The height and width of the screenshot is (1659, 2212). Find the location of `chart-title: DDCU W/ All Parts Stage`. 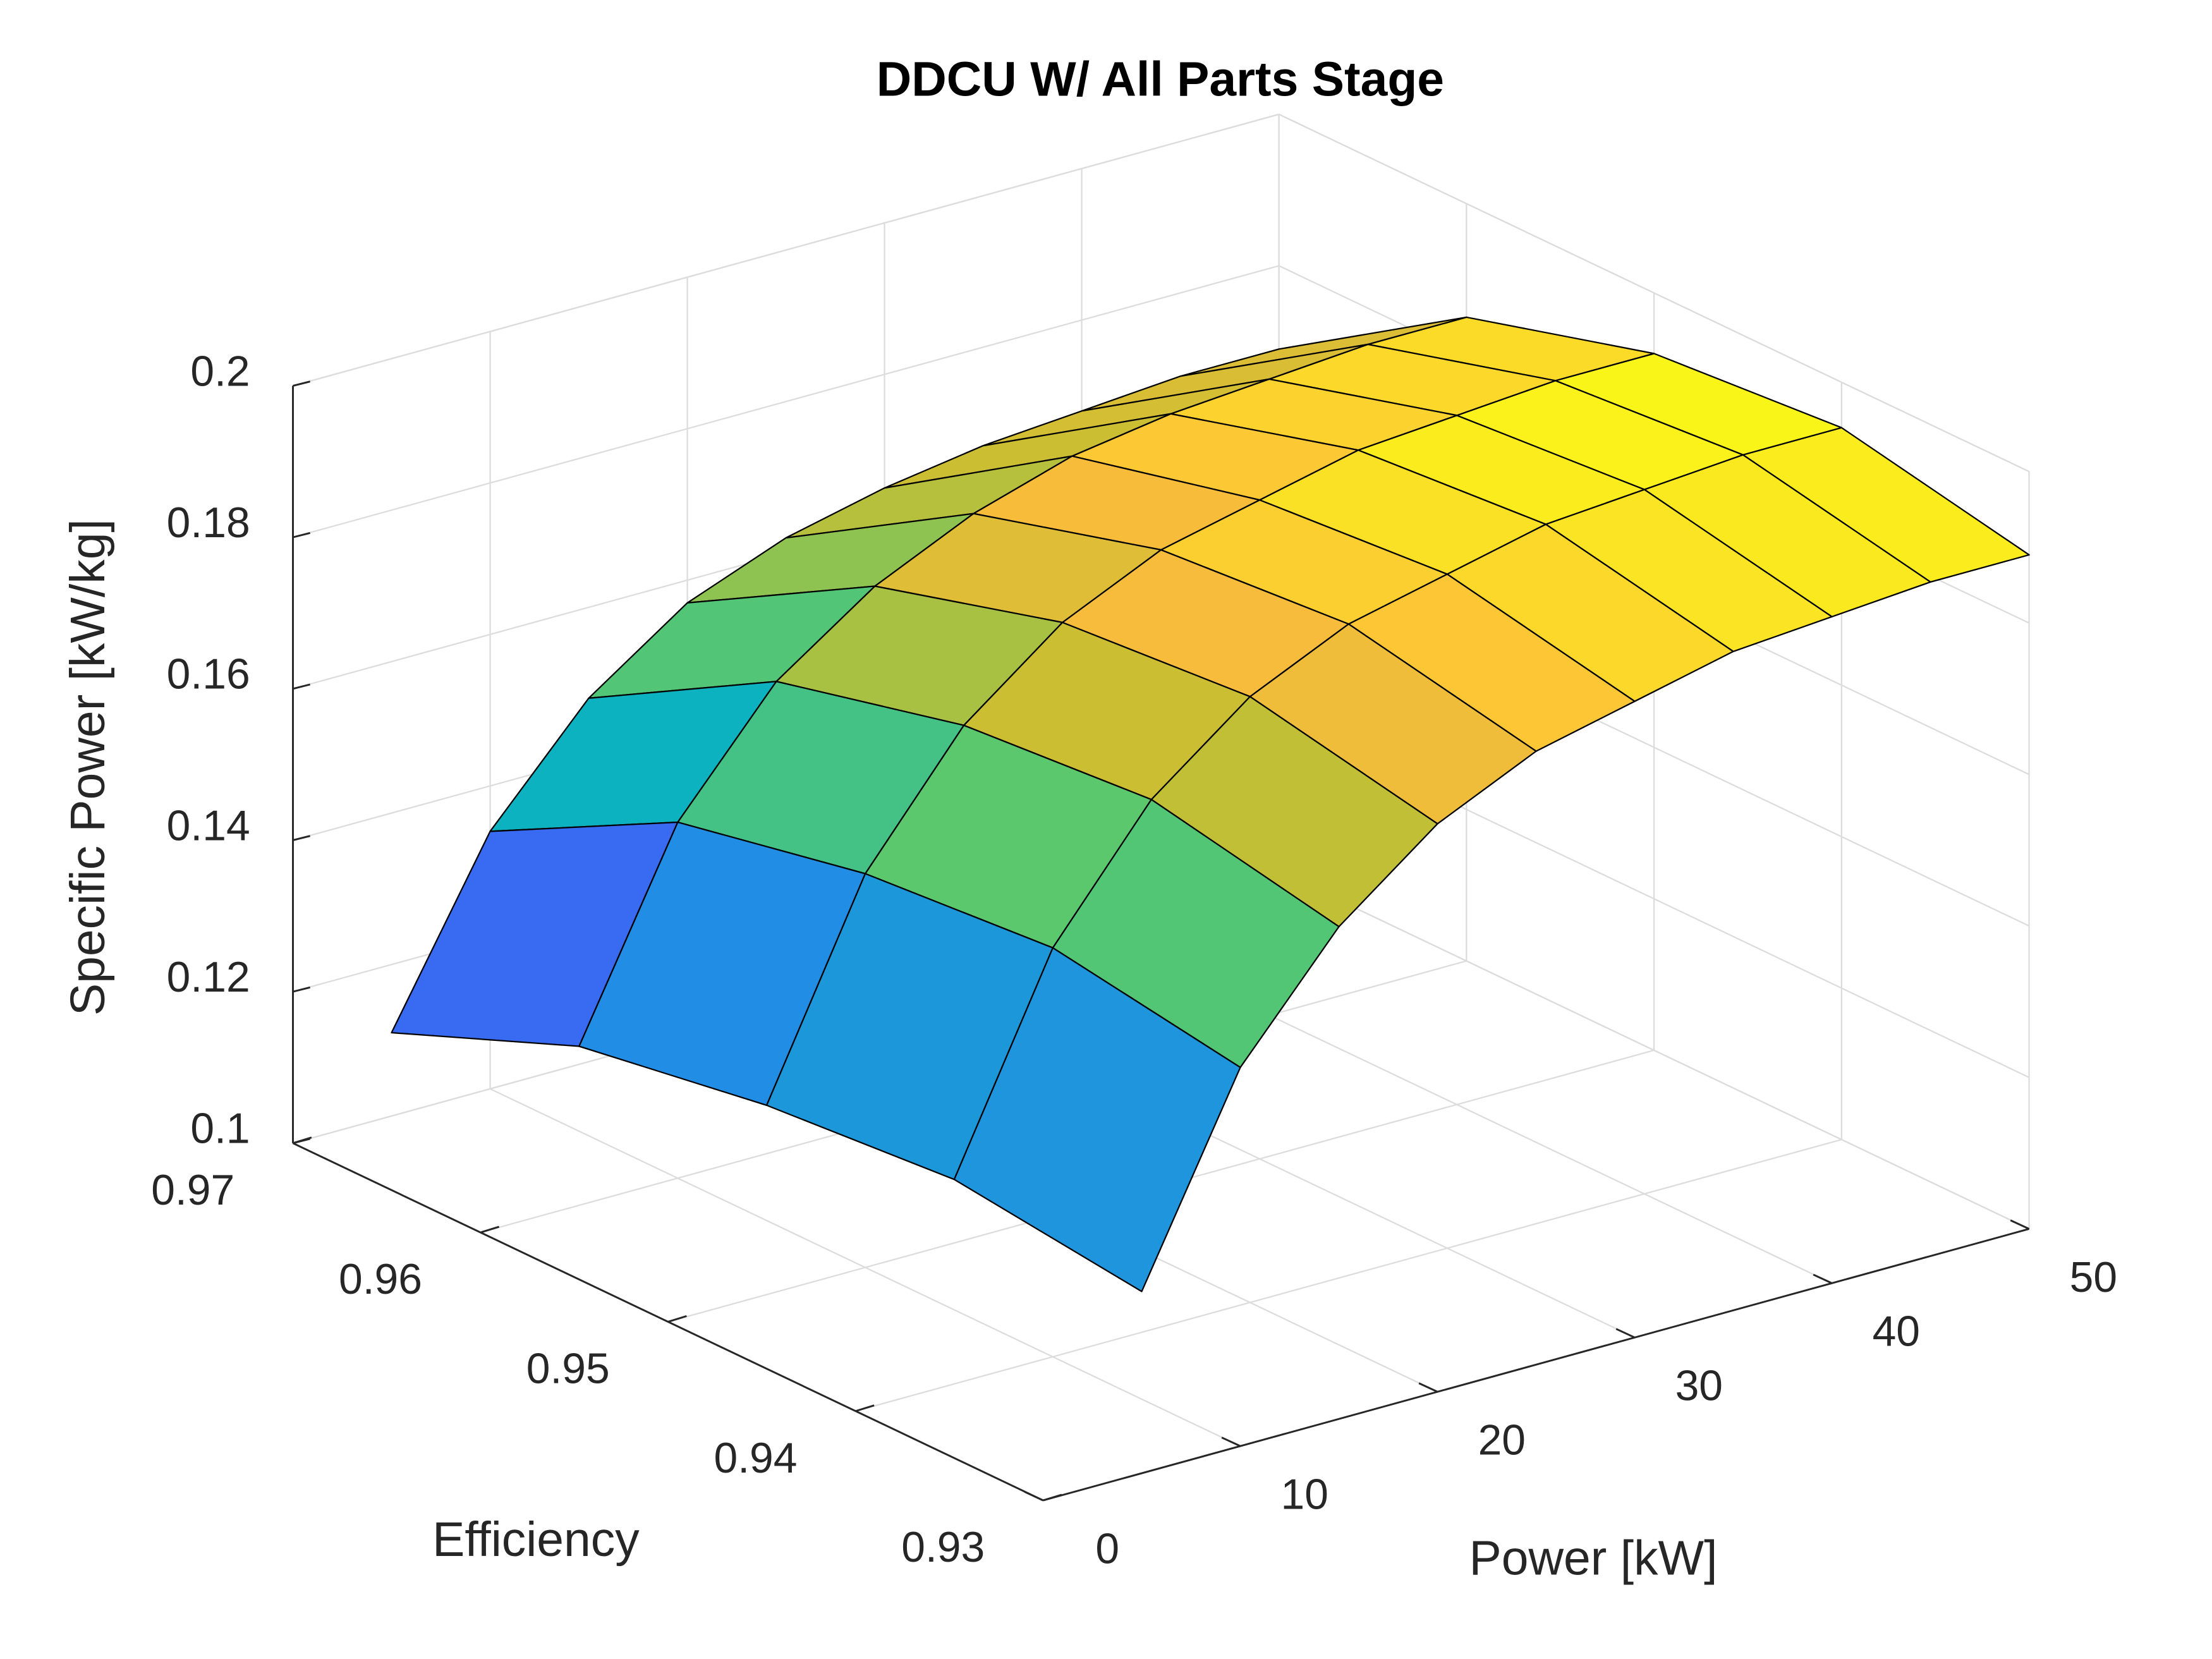

chart-title: DDCU W/ All Parts Stage is located at coordinates (1160, 79).